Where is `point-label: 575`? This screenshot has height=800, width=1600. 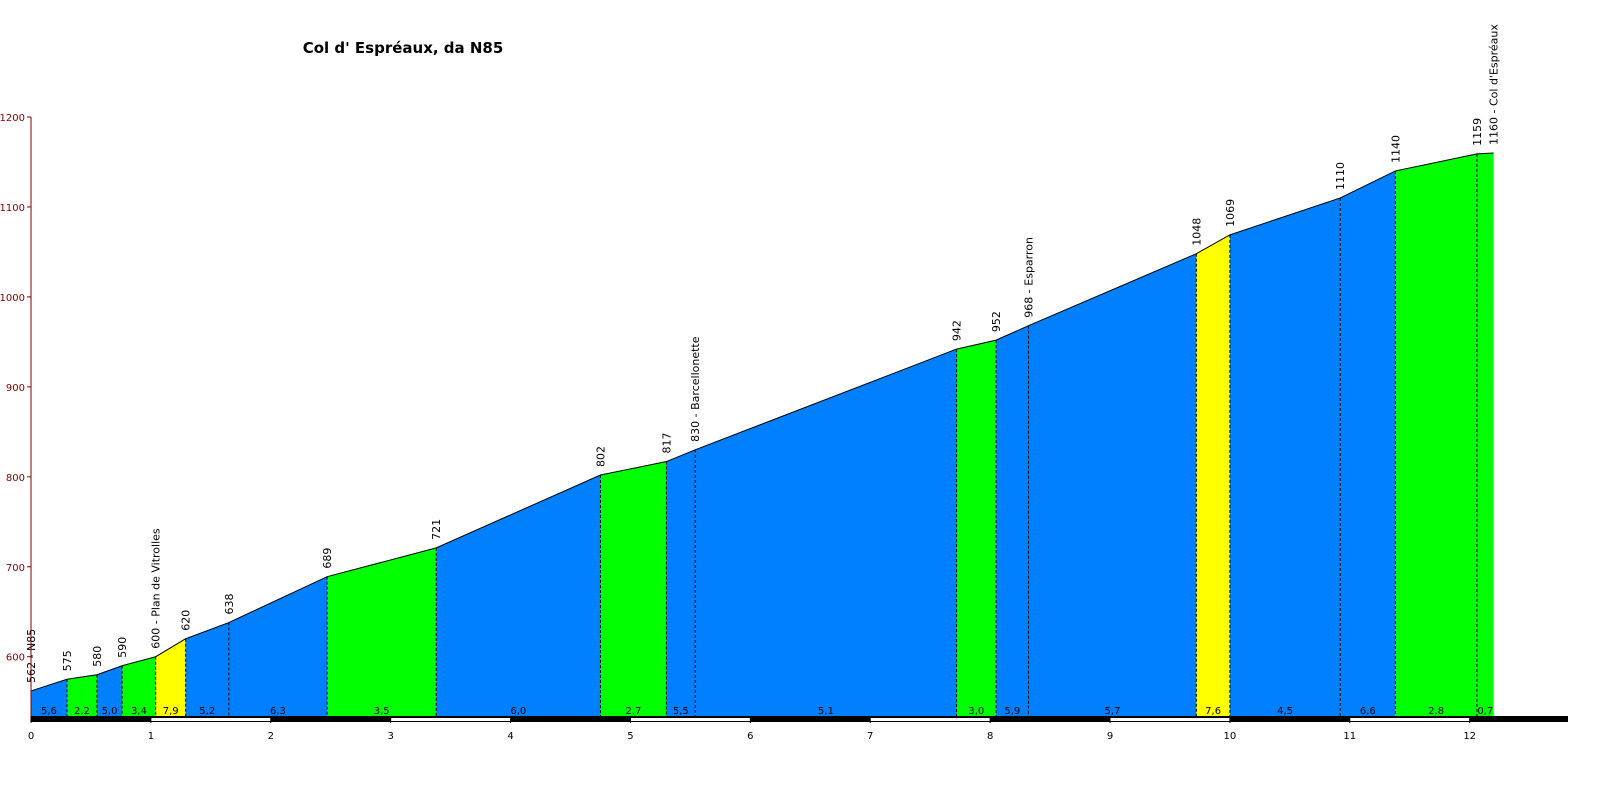
point-label: 575 is located at coordinates (67, 660).